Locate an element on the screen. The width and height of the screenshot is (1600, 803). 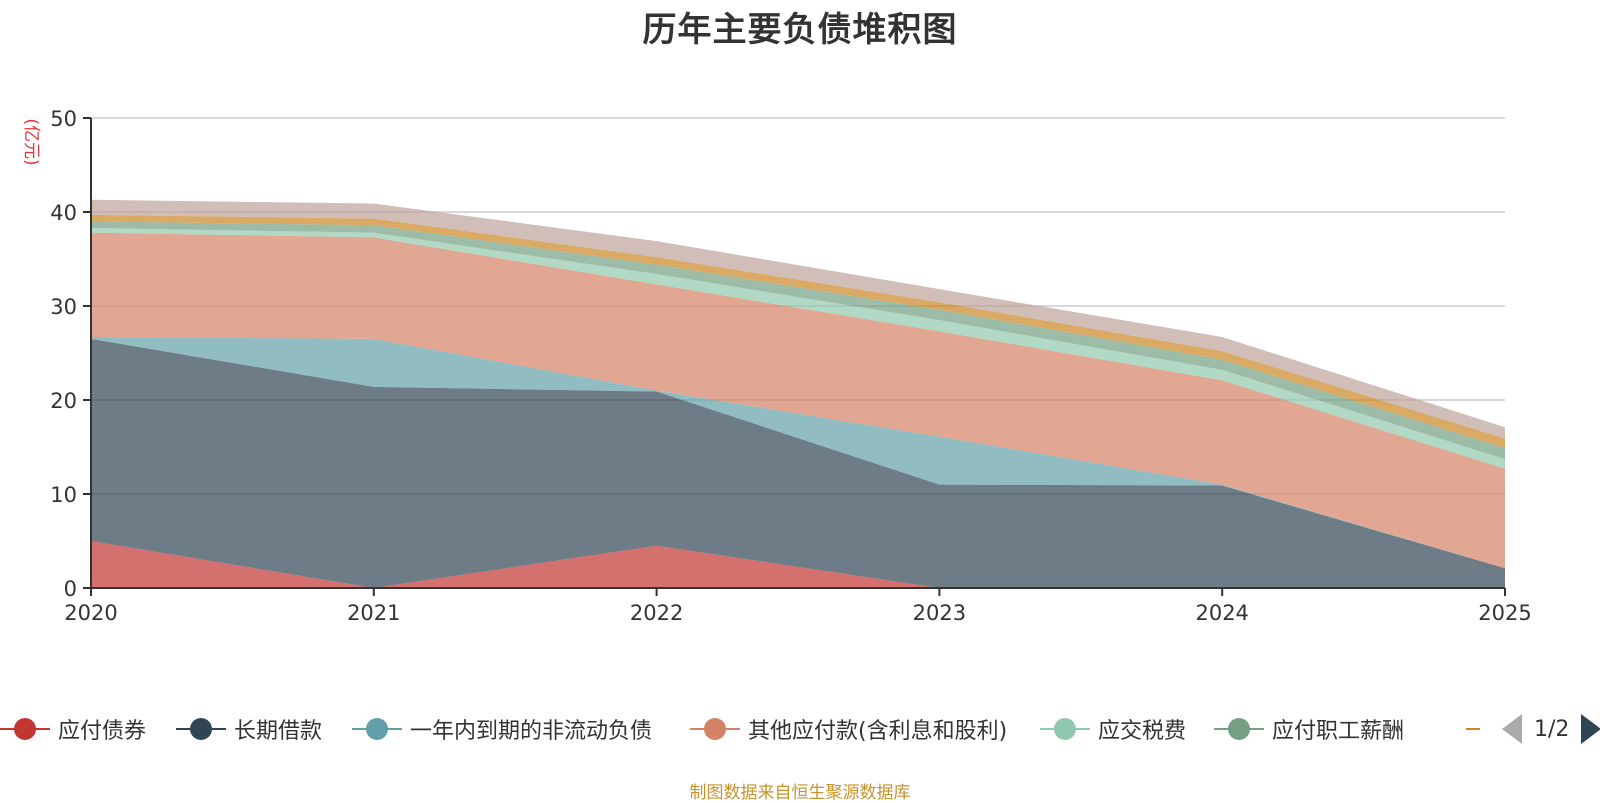
legend-item-partial is located at coordinates (1473, 729).